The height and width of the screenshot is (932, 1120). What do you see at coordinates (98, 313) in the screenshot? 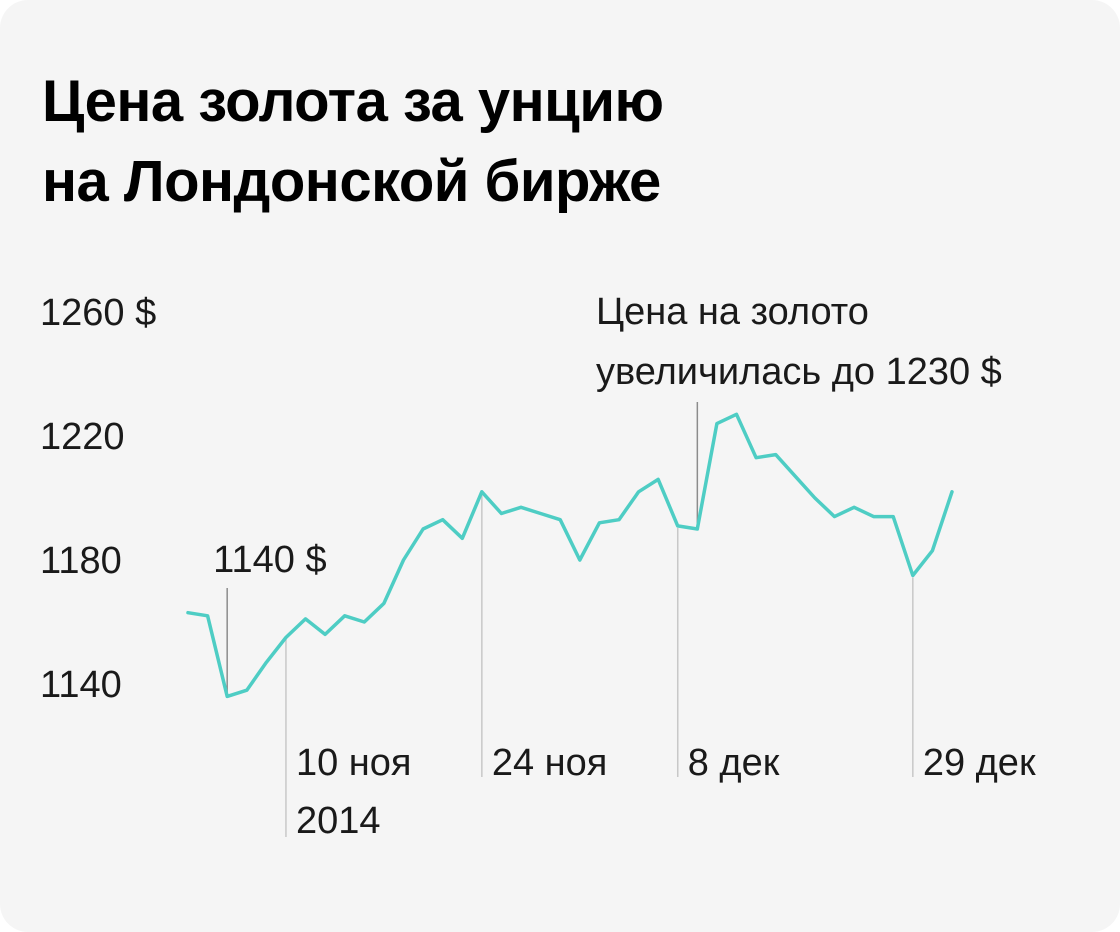
I see `y-tick-label: 1260 $` at bounding box center [98, 313].